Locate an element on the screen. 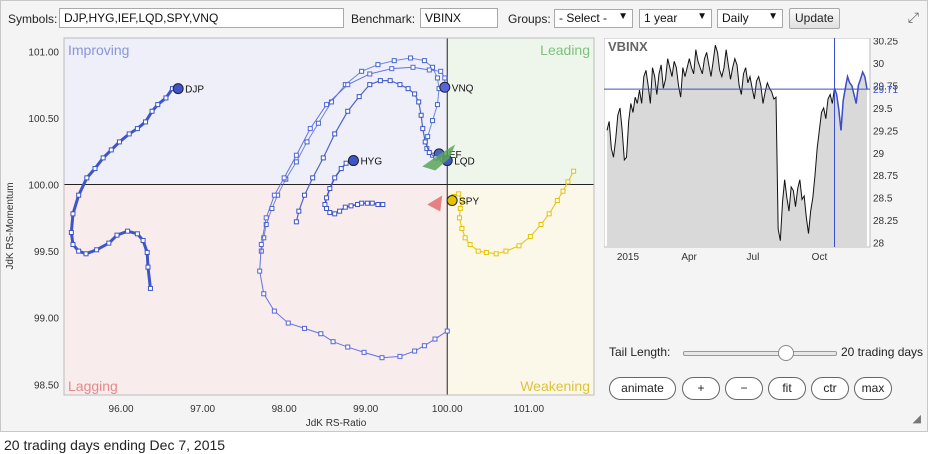  benchmark-price-line is located at coordinates (737, 143).